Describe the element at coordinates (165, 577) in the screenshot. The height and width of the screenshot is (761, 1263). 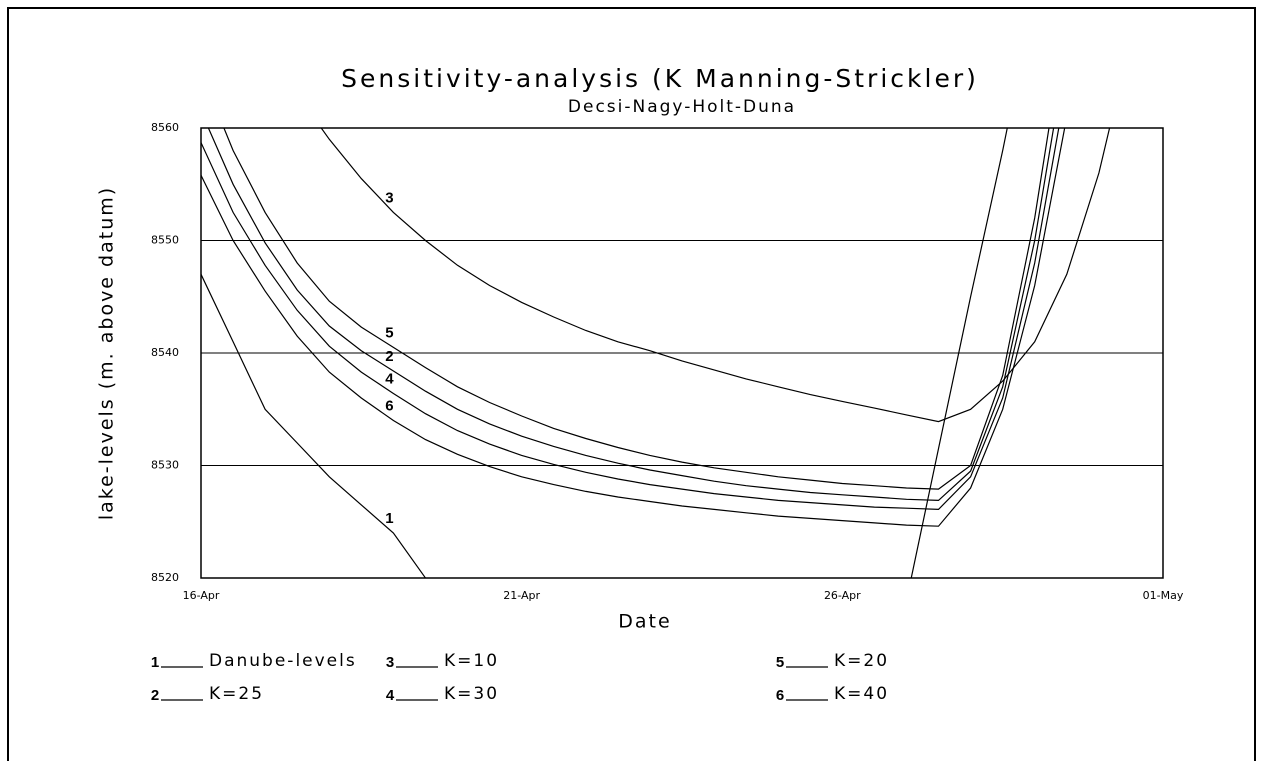
I see `y-tick-label: 8520` at that location.